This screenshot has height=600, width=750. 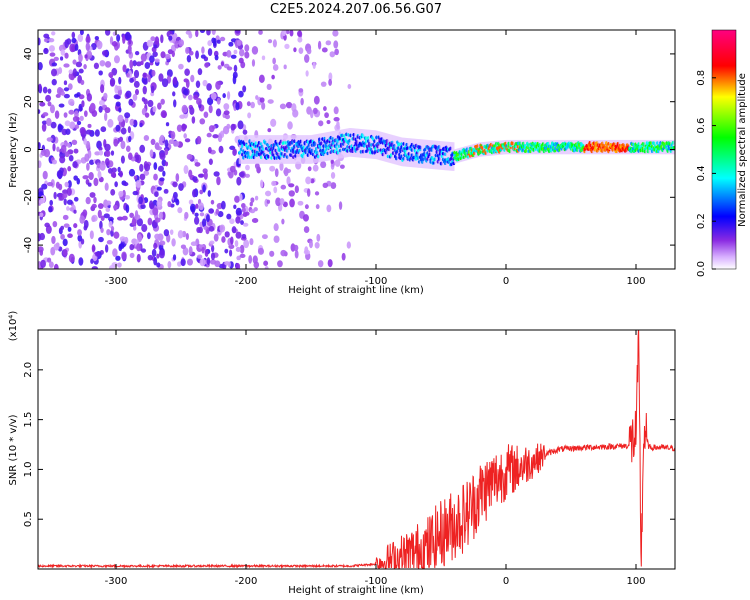 What do you see at coordinates (701, 173) in the screenshot?
I see `colorbar-tick-label: 0.4` at bounding box center [701, 173].